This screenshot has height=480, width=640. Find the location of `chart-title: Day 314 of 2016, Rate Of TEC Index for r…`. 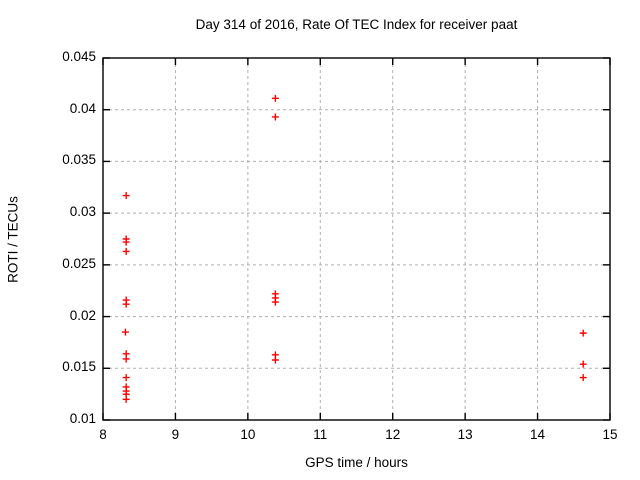

chart-title: Day 314 of 2016, Rate Of TEC Index for r… is located at coordinates (356, 24).